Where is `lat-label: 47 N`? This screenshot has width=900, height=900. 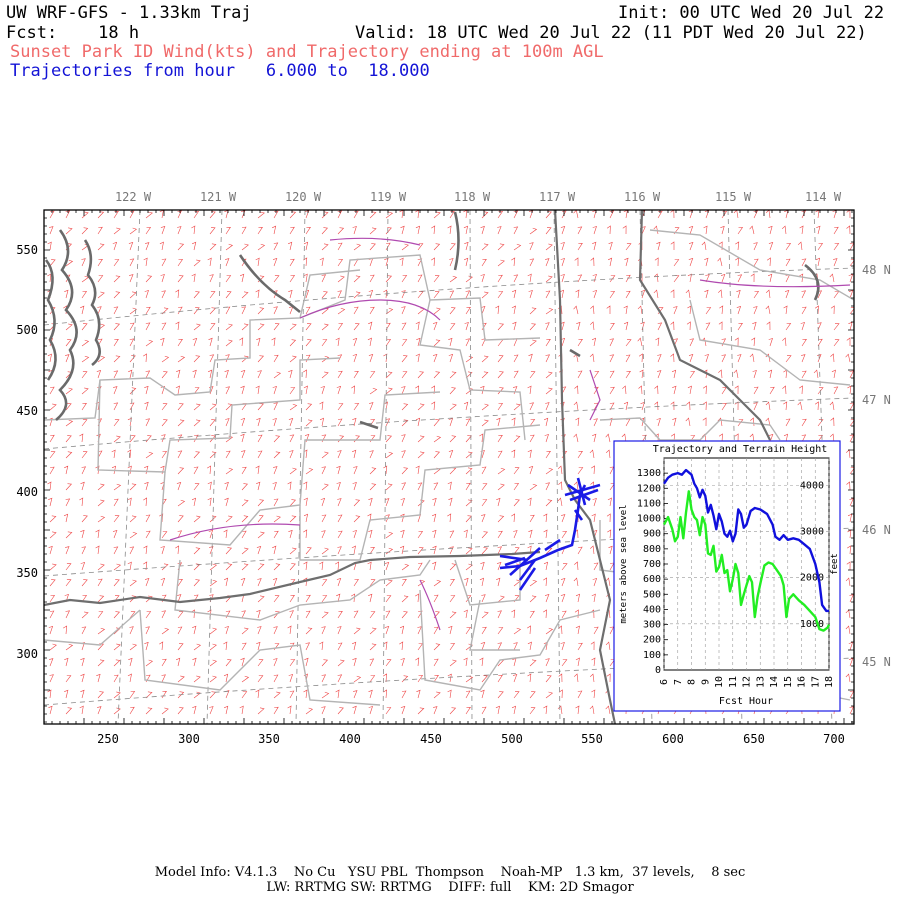 lat-label: 47 N is located at coordinates (876, 400).